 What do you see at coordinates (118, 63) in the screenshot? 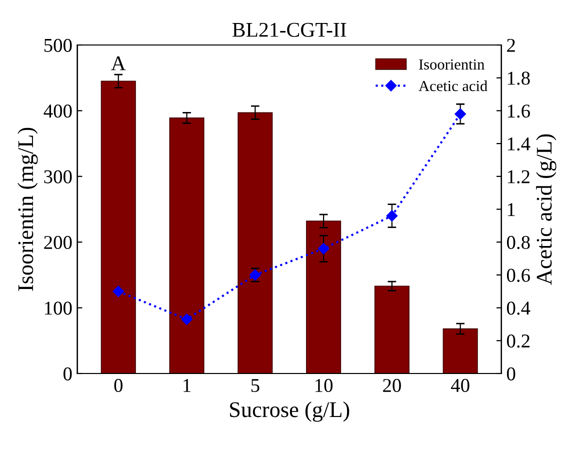
I see `annotation: A` at bounding box center [118, 63].